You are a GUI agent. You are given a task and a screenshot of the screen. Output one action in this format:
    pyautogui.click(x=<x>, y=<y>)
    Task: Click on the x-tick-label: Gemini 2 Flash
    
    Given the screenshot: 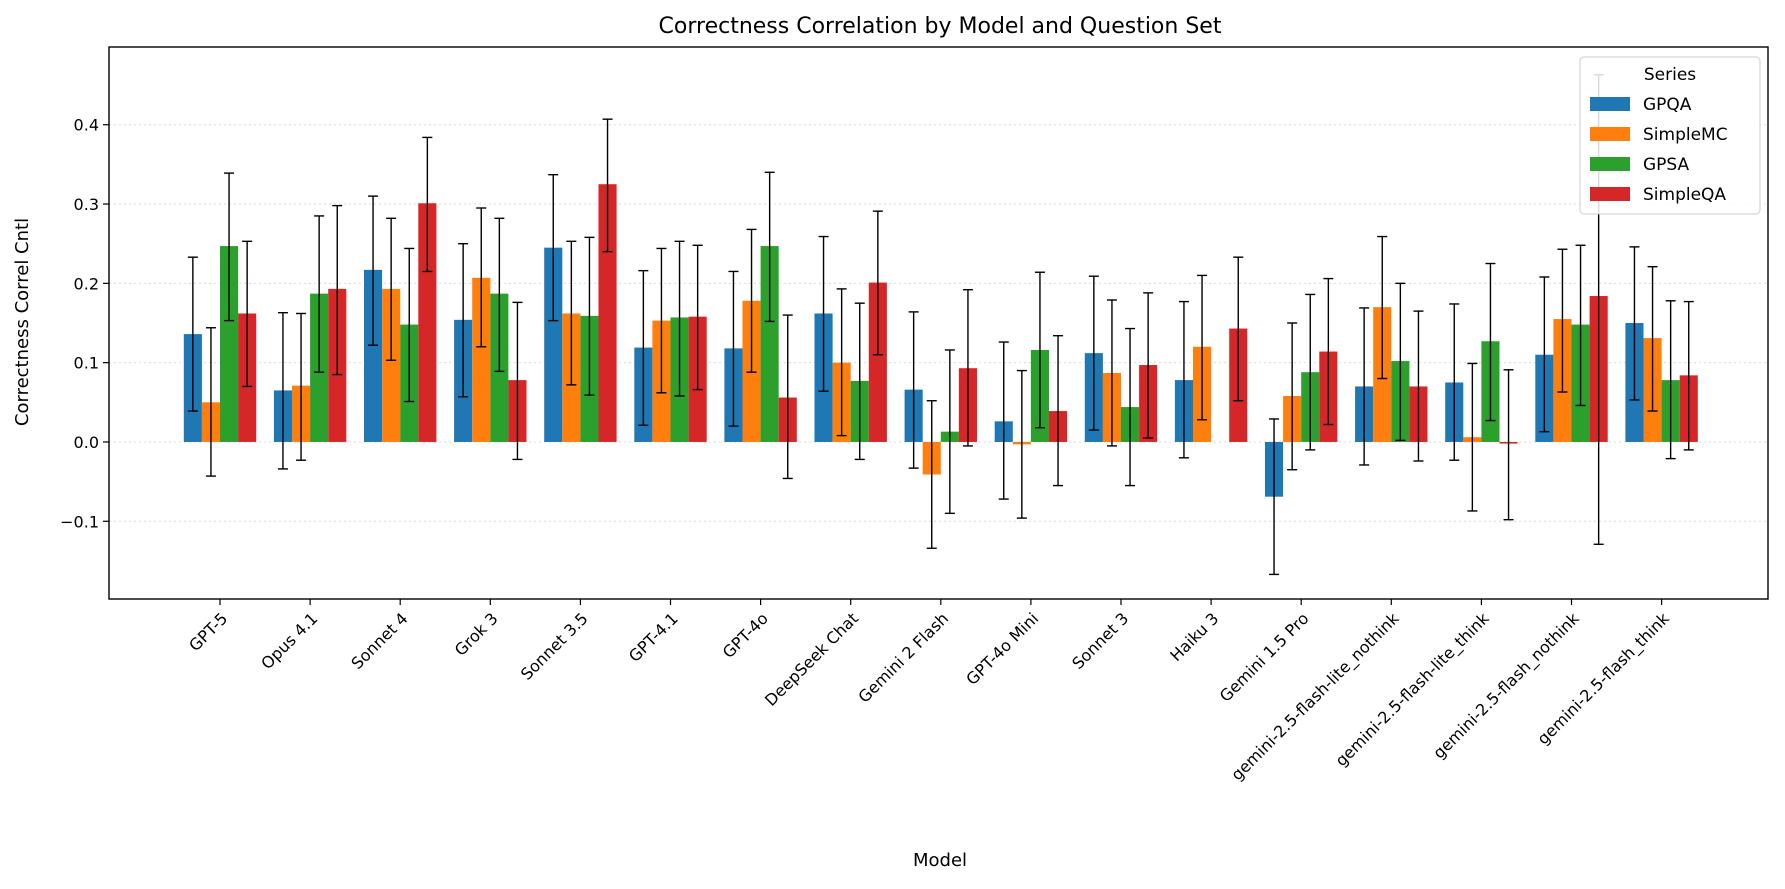 What is the action you would take?
    pyautogui.click(x=903, y=658)
    